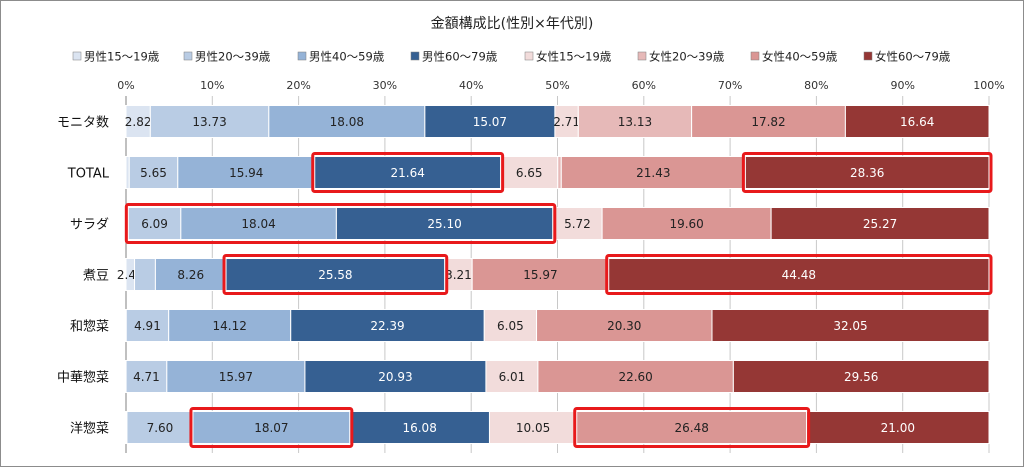 This screenshot has height=467, width=1024. I want to click on data-label: 10.05, so click(533, 428).